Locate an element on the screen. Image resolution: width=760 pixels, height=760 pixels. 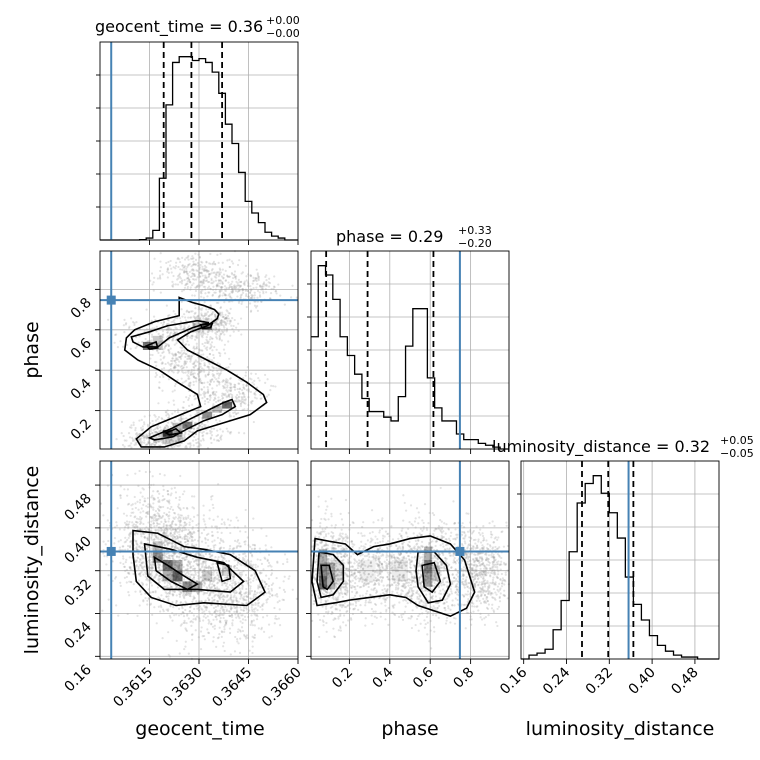
hist-panel-geocent_time is located at coordinates (197, 143).